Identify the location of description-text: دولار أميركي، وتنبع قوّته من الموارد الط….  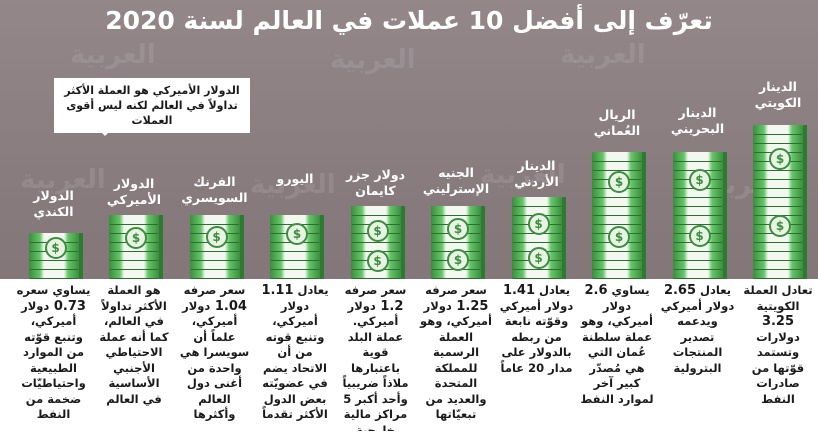
(53, 360).